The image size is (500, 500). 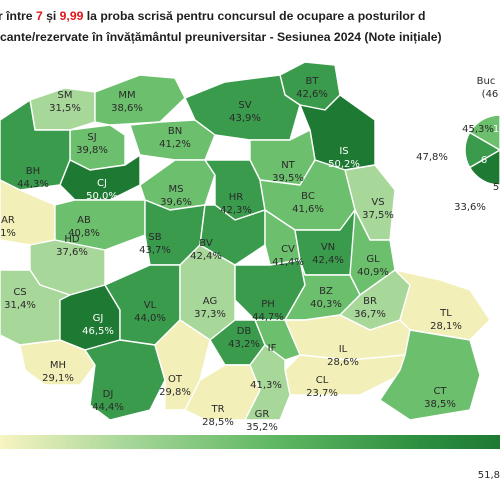 I want to click on bucharest-sector-value-d: 6, so click(x=484, y=160).